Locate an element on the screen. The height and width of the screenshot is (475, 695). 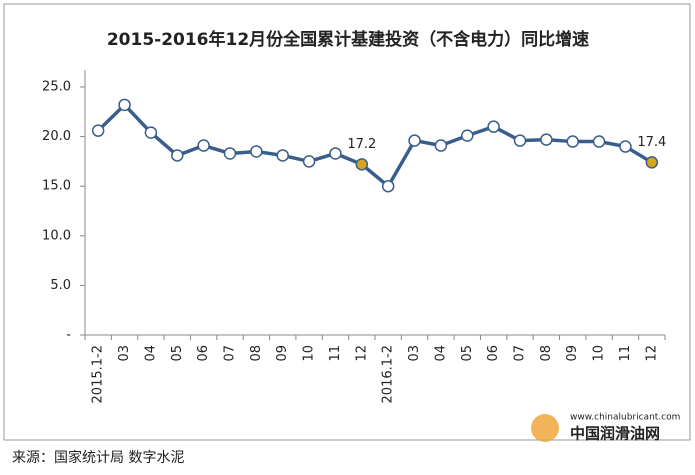
chart-title: 2015-2016年12月份全国累计基建投资（不含电力）同比增速 is located at coordinates (348, 39).